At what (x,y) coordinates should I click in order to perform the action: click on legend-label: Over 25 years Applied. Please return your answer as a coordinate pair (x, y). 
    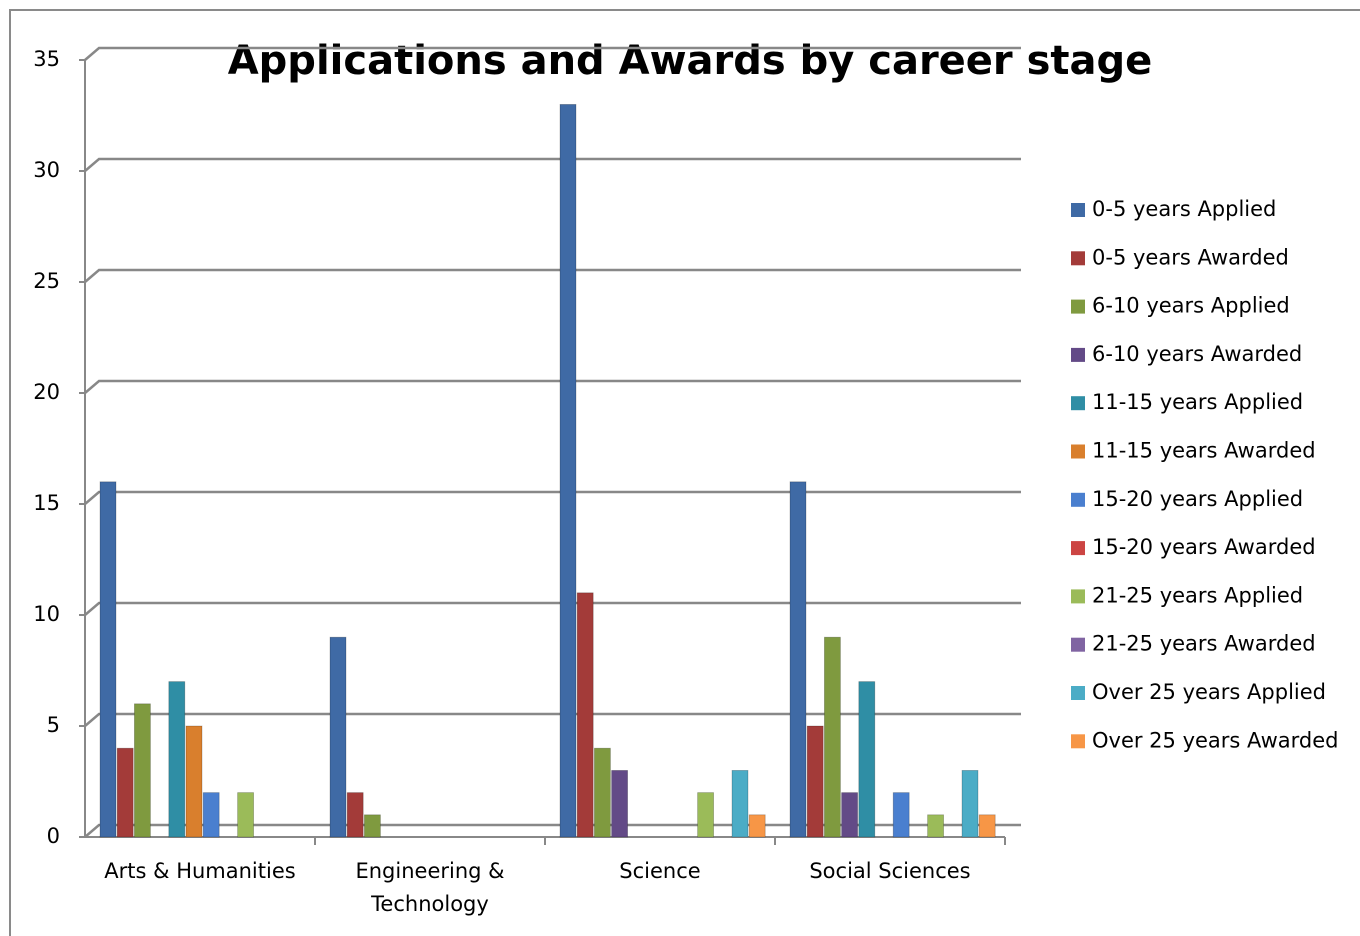
    Looking at the image, I should click on (1209, 692).